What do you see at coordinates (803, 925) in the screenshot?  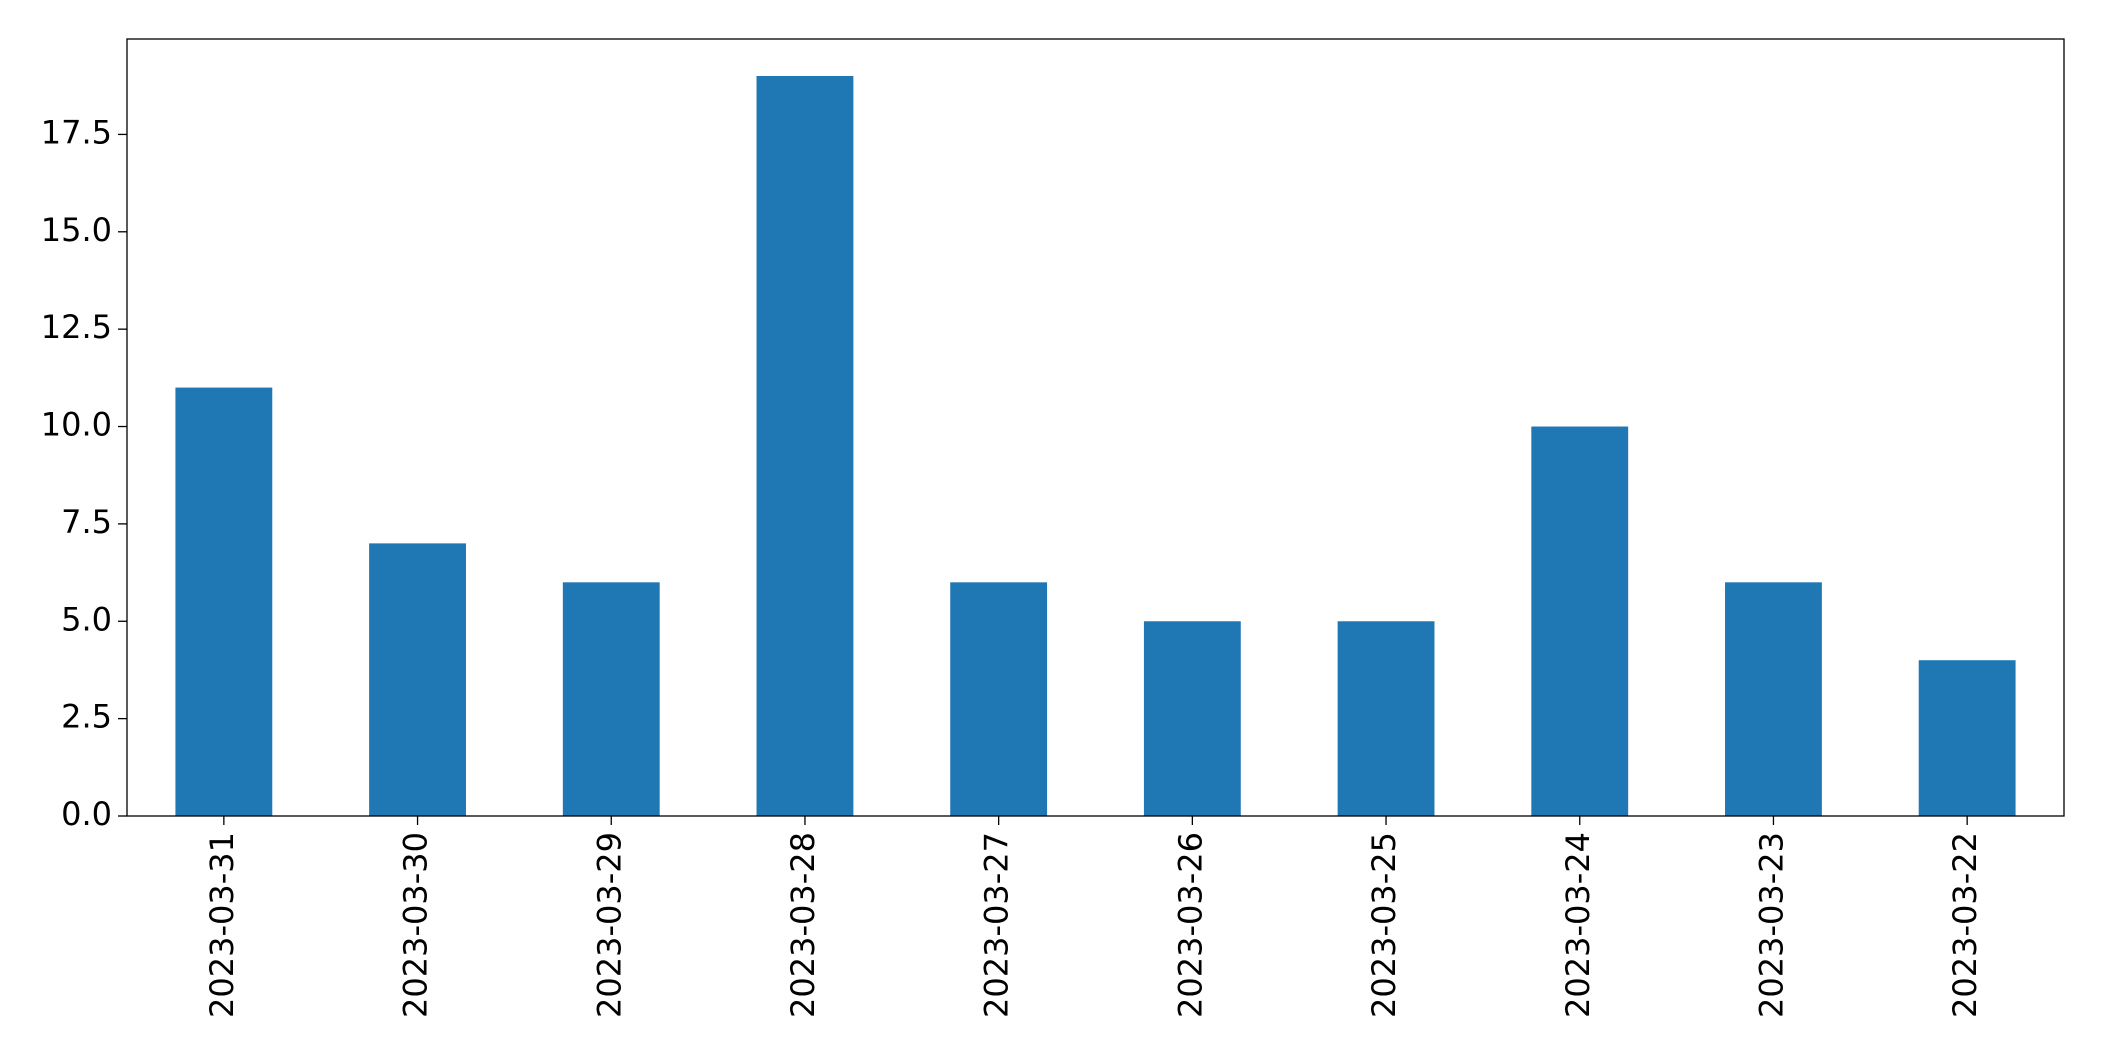 I see `x-tick-label: 2023-03-28` at bounding box center [803, 925].